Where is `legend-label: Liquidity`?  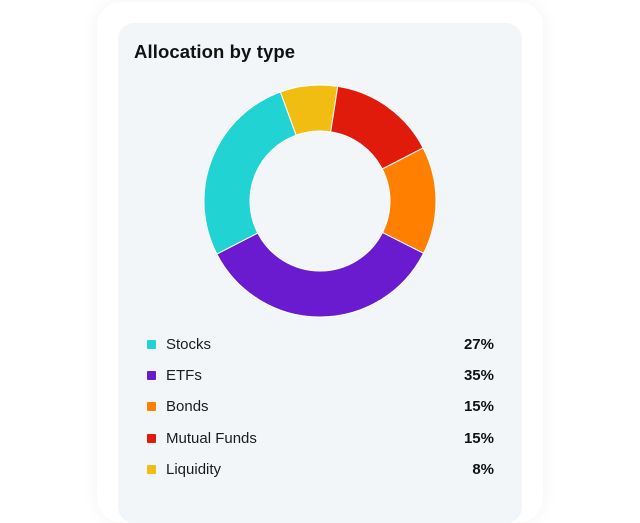
legend-label: Liquidity is located at coordinates (194, 469).